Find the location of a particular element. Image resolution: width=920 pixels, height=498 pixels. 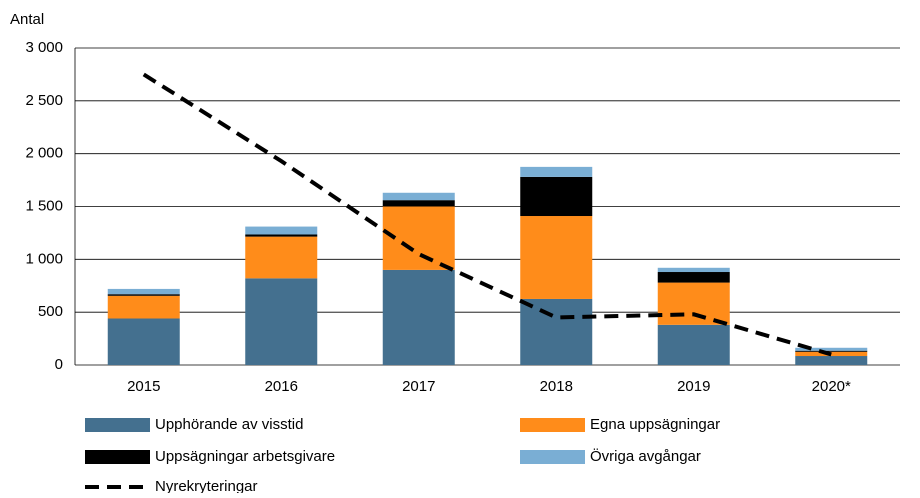

x-tick-label: 2018 is located at coordinates (556, 386).